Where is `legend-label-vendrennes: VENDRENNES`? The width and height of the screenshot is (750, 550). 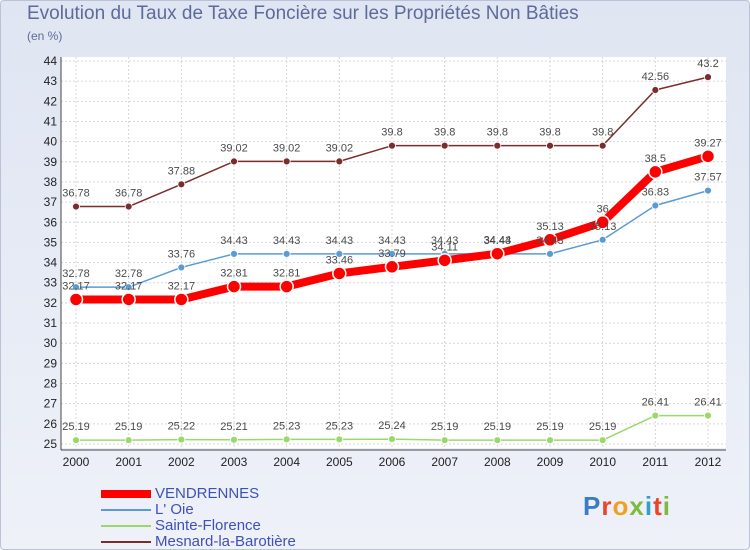 legend-label-vendrennes: VENDRENNES is located at coordinates (207, 493).